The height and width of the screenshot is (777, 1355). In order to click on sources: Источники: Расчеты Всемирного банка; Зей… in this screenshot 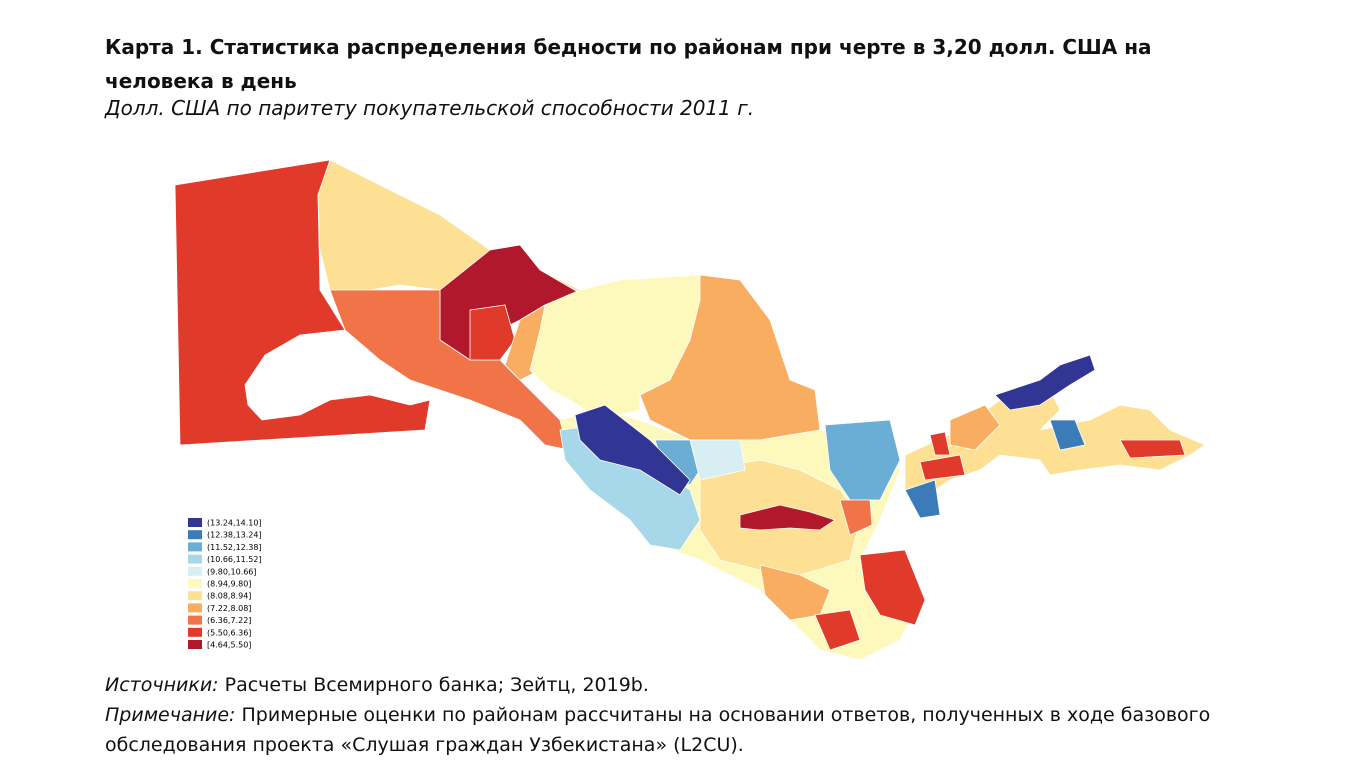, I will do `click(705, 685)`.